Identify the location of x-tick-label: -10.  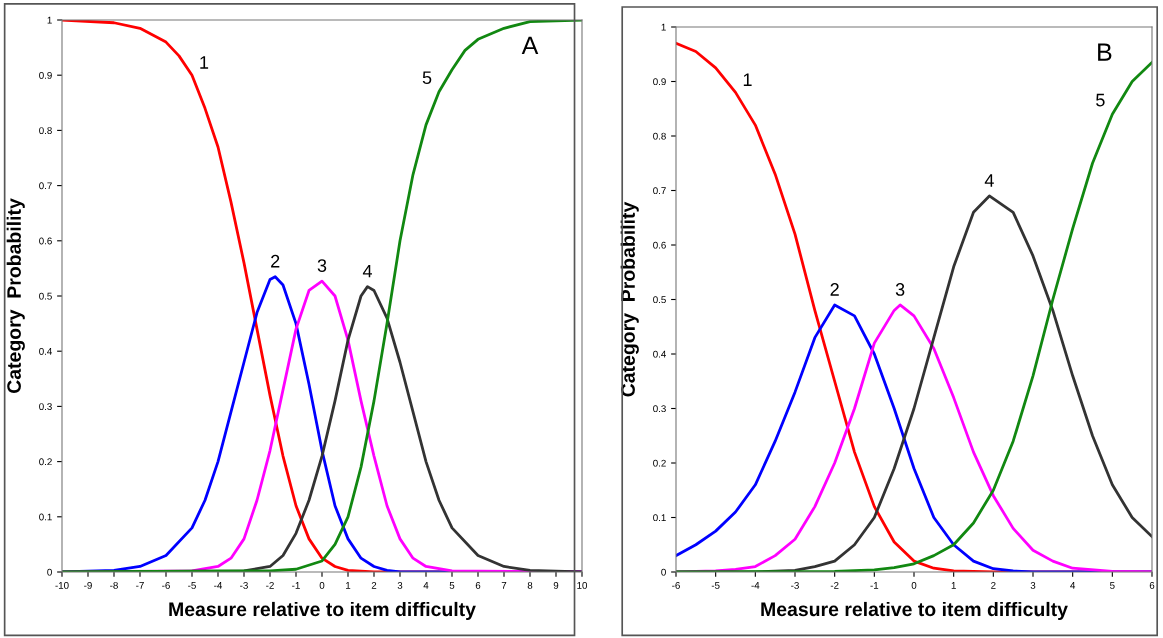
(62, 585).